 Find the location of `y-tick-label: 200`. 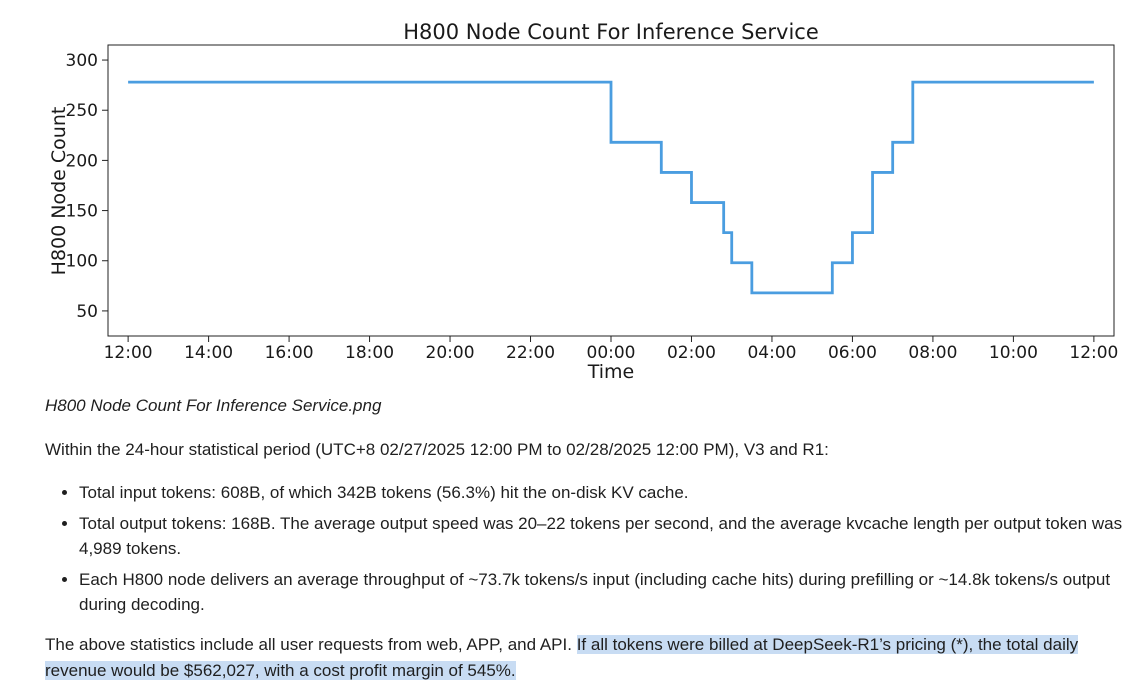

y-tick-label: 200 is located at coordinates (82, 161).